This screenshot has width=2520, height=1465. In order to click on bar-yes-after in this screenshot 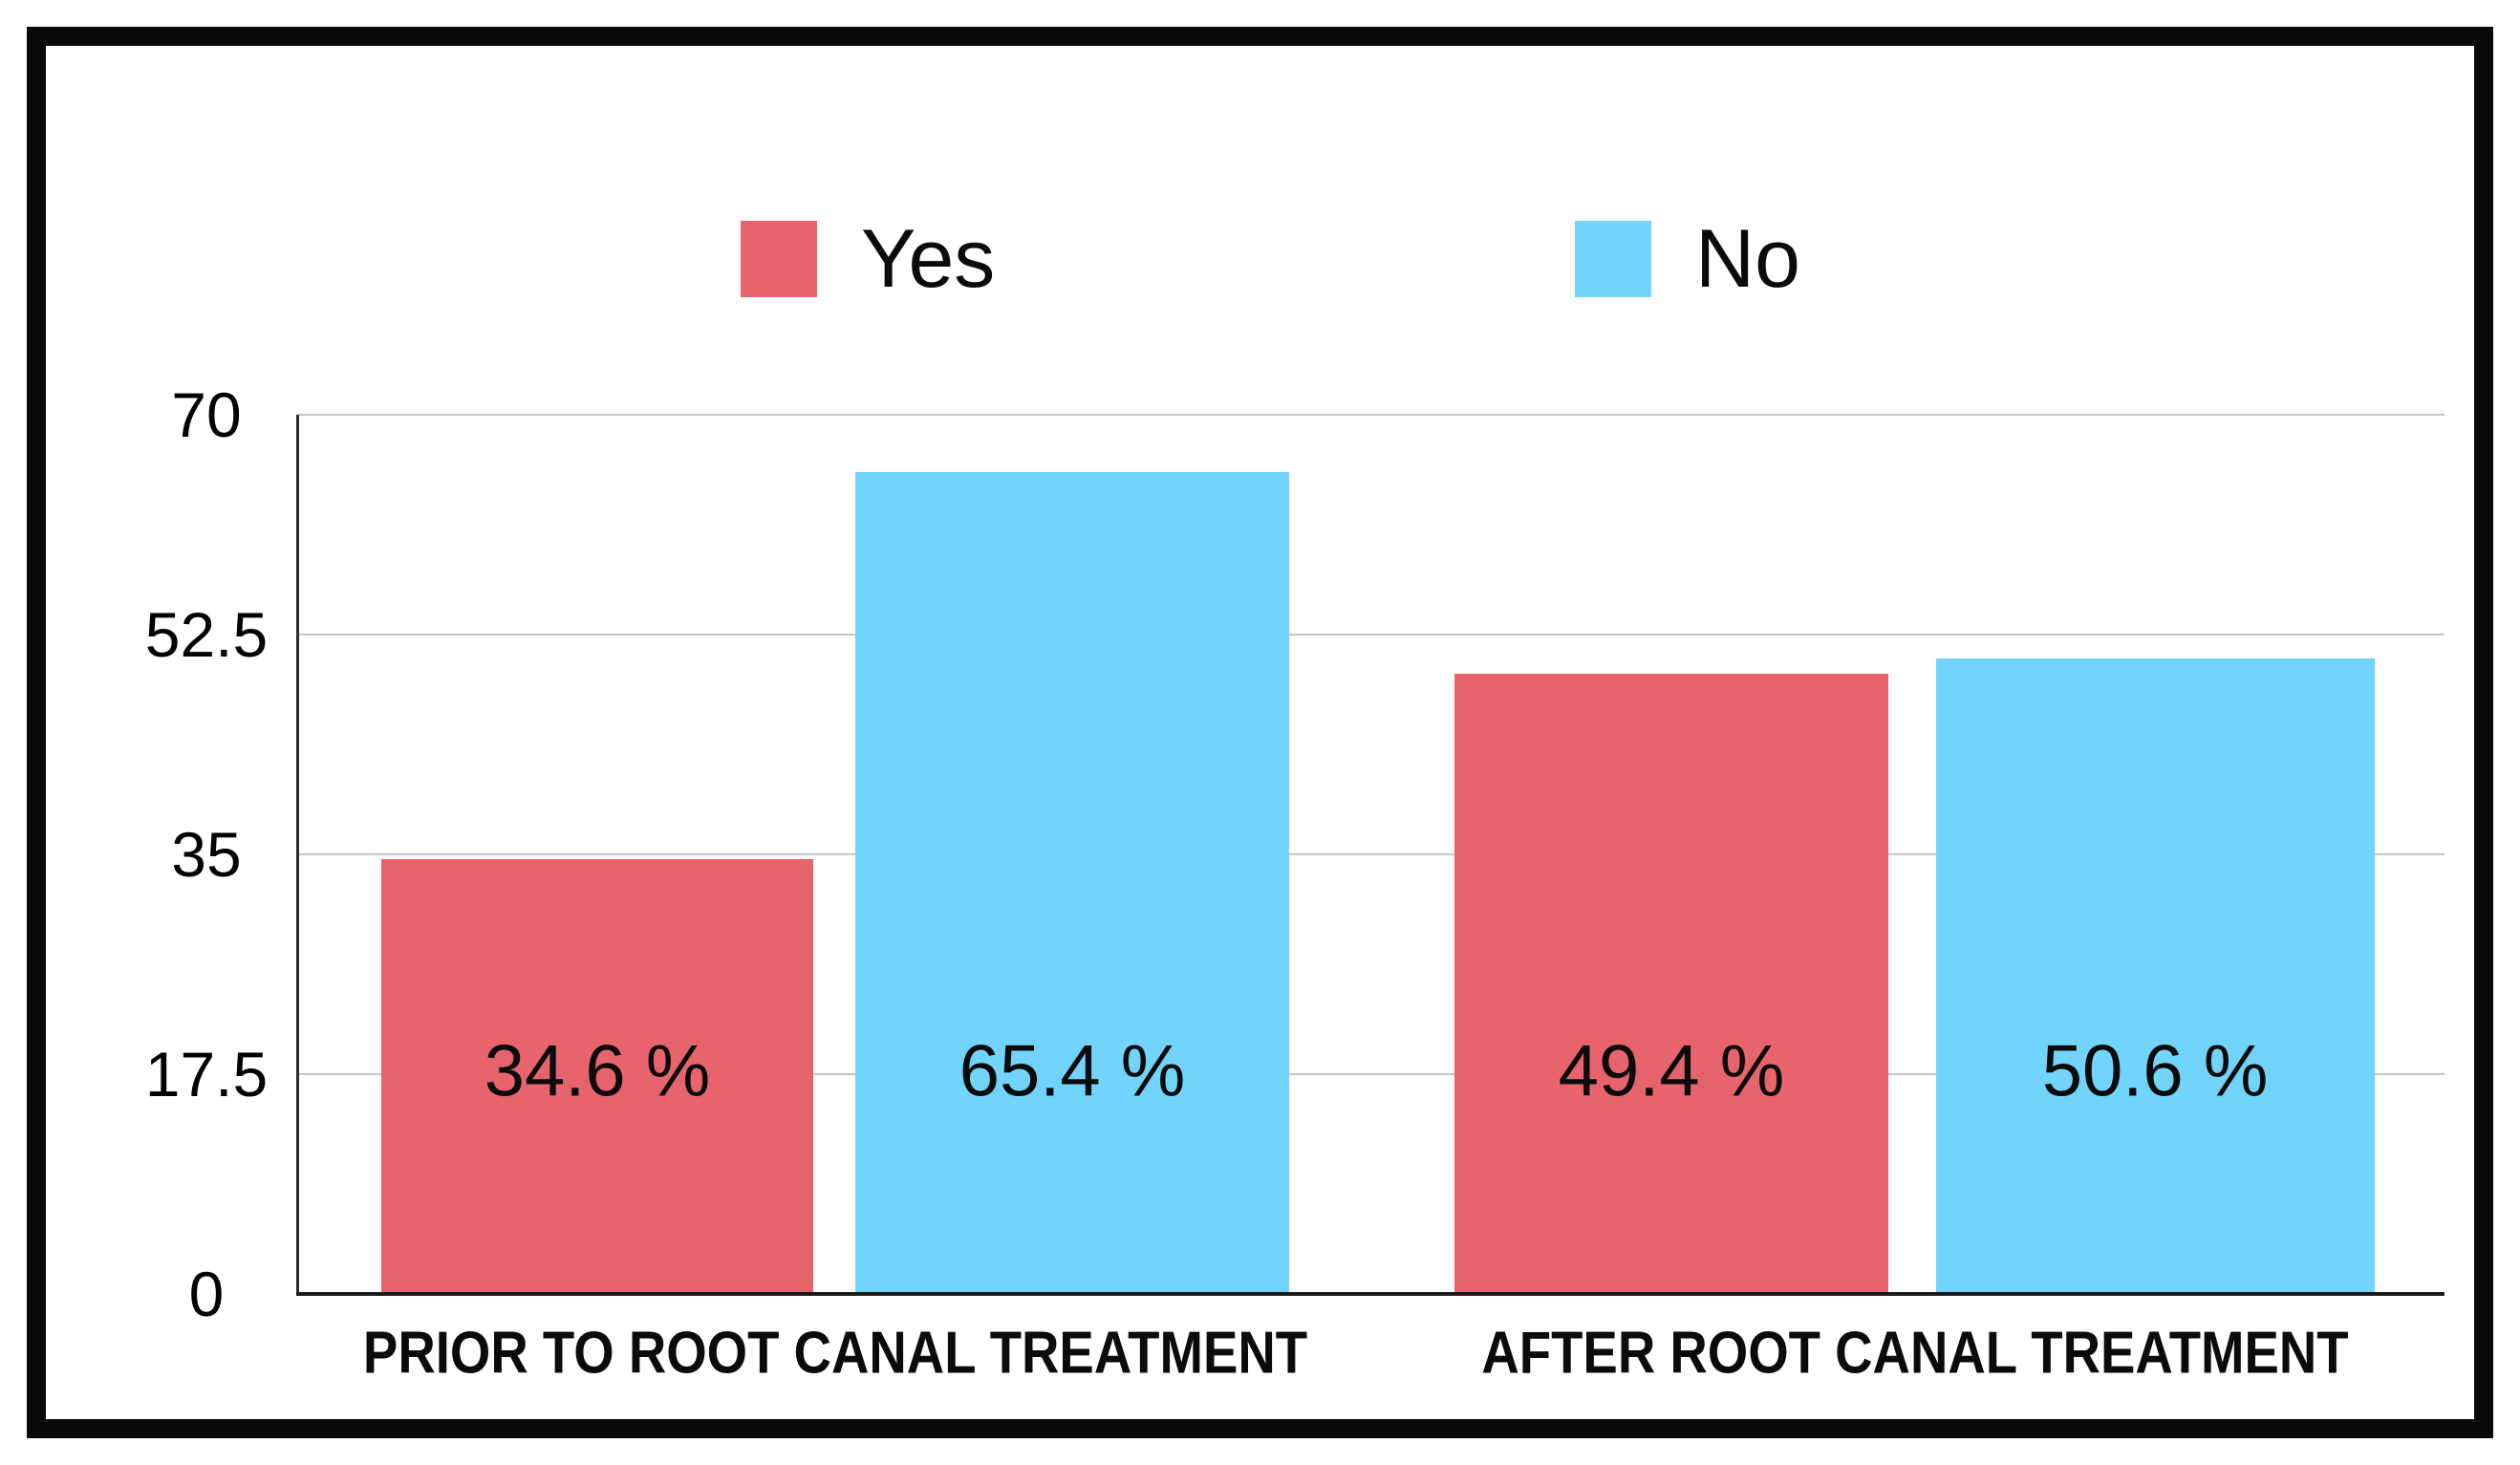, I will do `click(1671, 983)`.